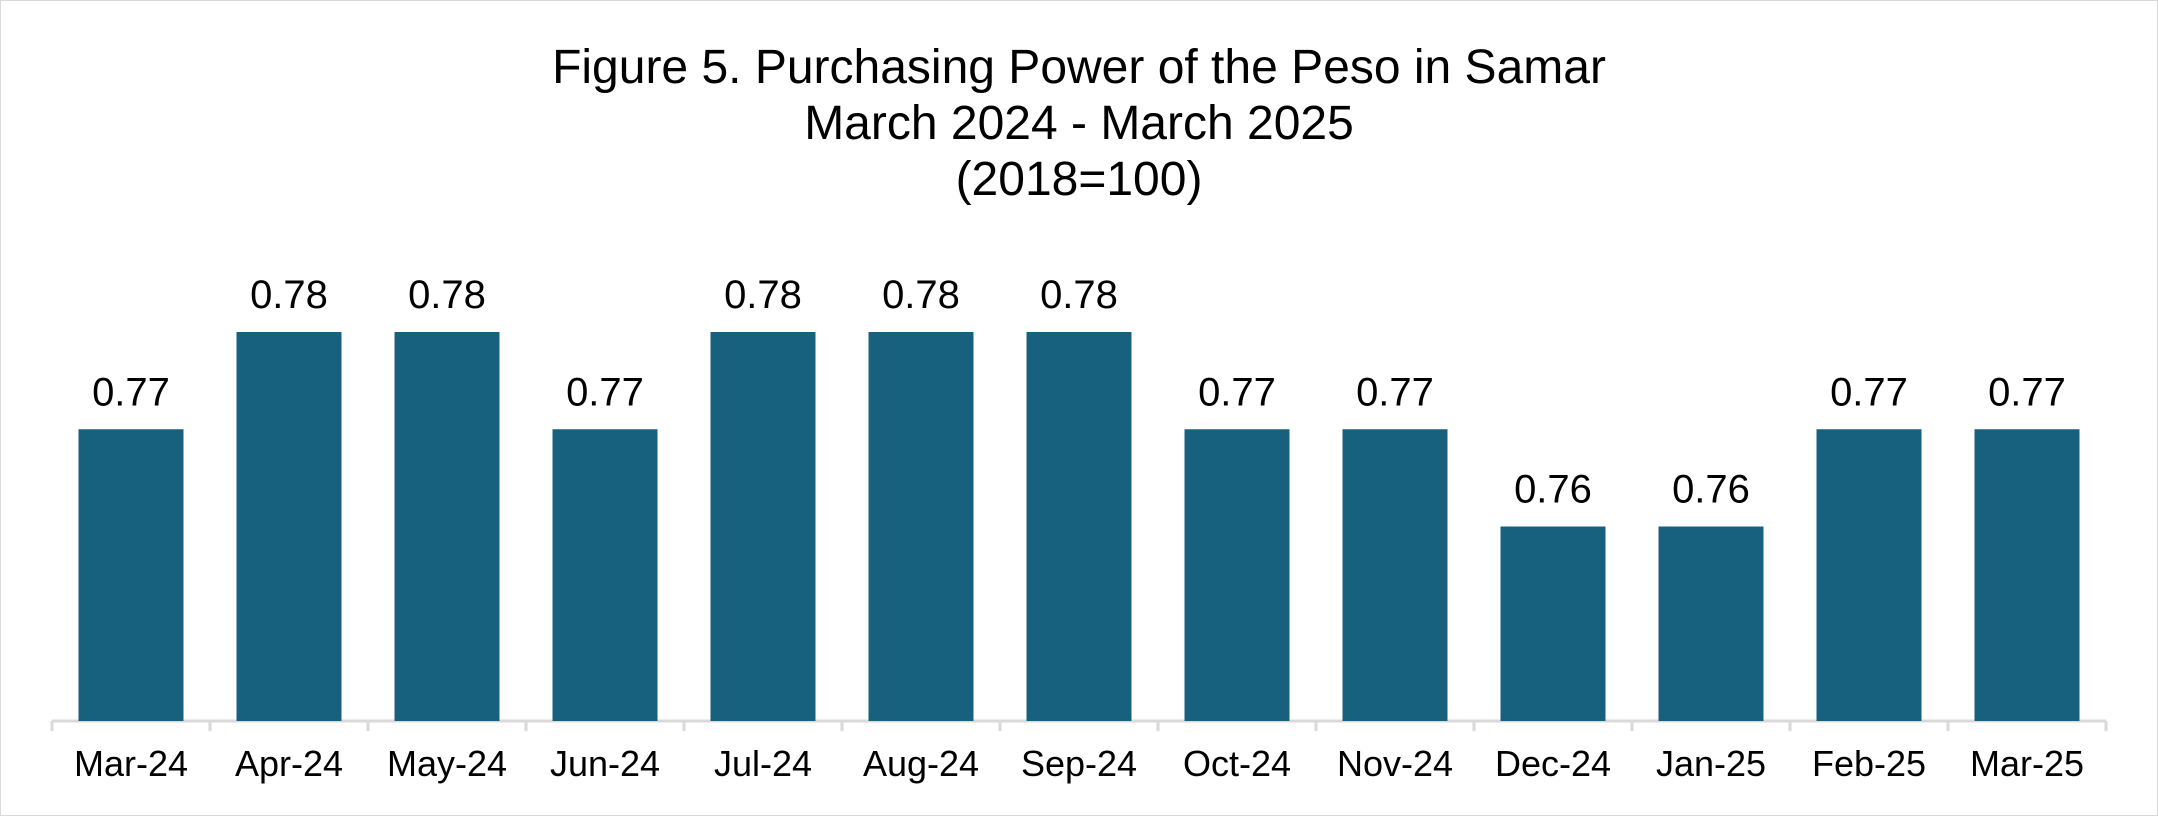  What do you see at coordinates (2027, 392) in the screenshot?
I see `data-label-mar-25: 0.77` at bounding box center [2027, 392].